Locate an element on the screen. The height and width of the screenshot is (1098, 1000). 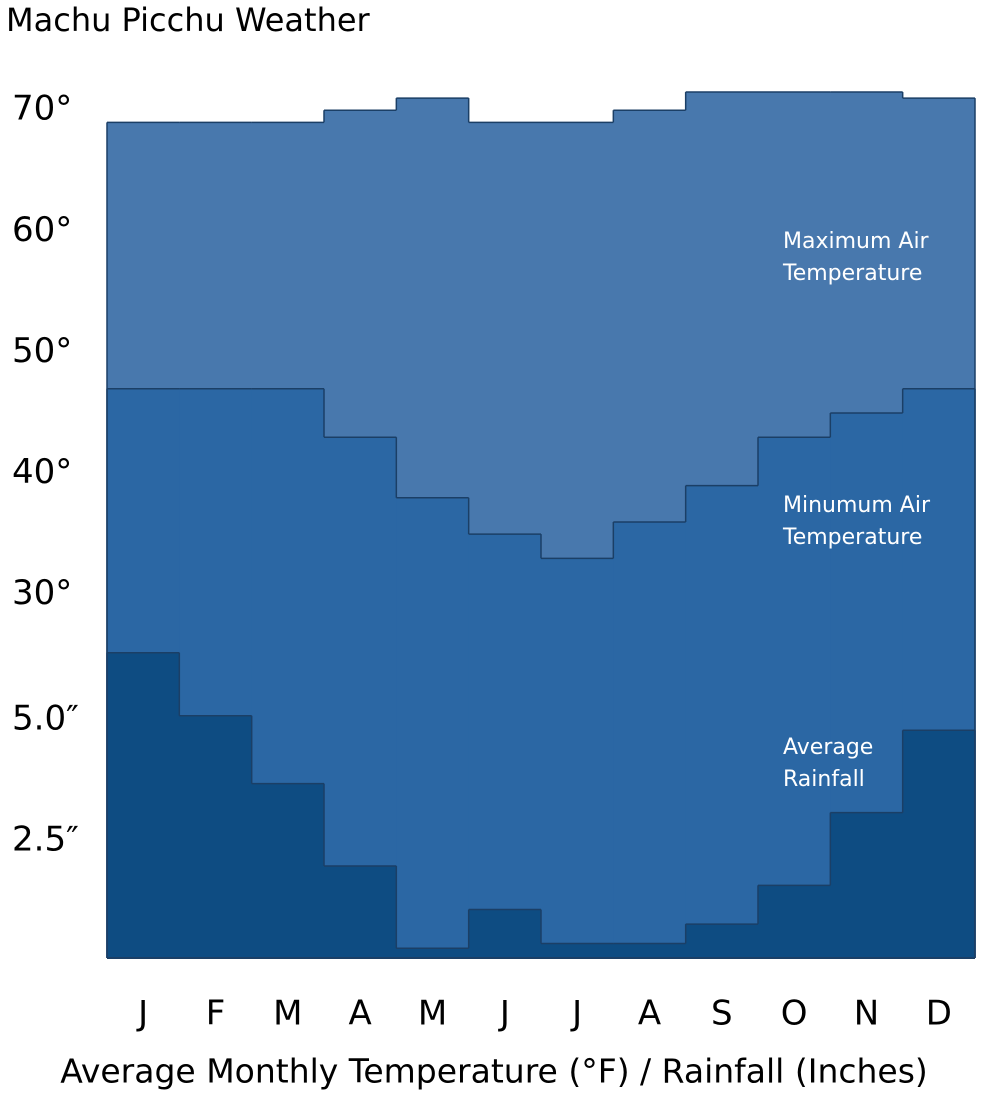
x-tick-label: S is located at coordinates (722, 1014).